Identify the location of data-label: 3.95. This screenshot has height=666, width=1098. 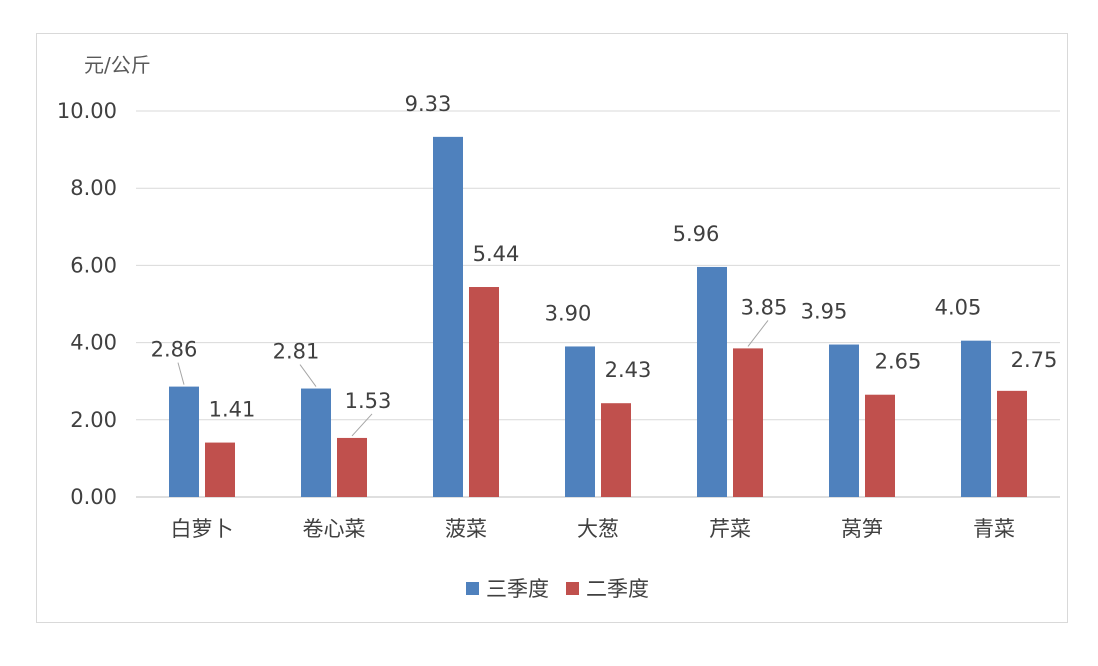
(824, 312).